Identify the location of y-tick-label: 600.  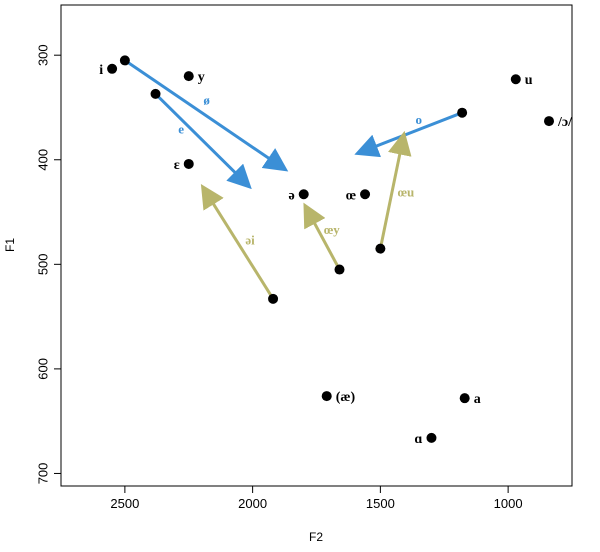
(42, 369).